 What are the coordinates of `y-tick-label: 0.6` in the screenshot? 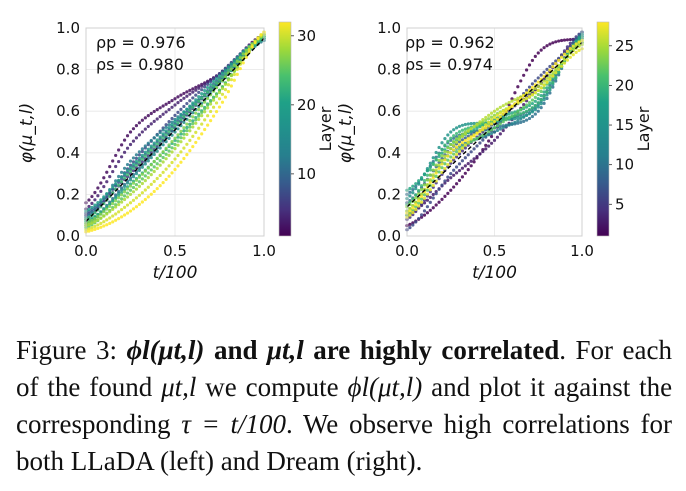 It's located at (68, 111).